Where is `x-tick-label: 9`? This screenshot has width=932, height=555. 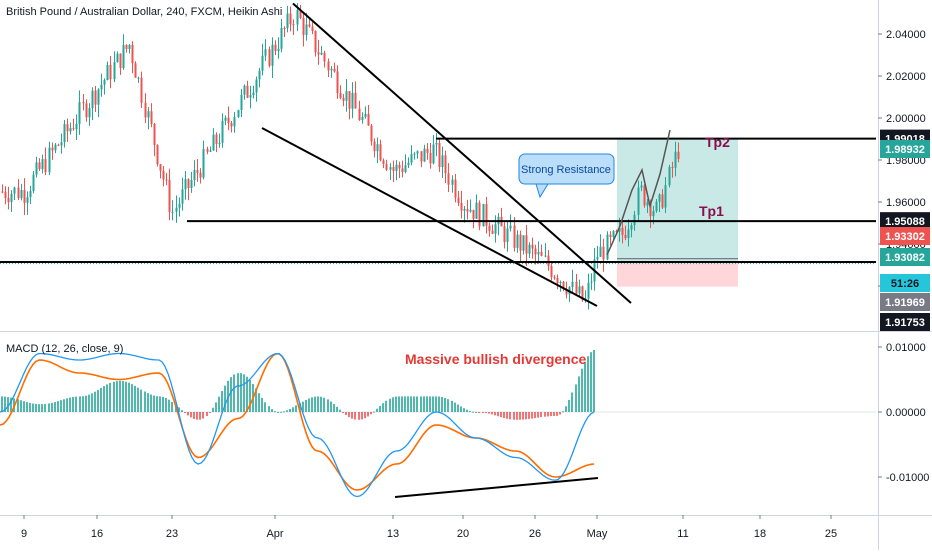 x-tick-label: 9 is located at coordinates (24, 534).